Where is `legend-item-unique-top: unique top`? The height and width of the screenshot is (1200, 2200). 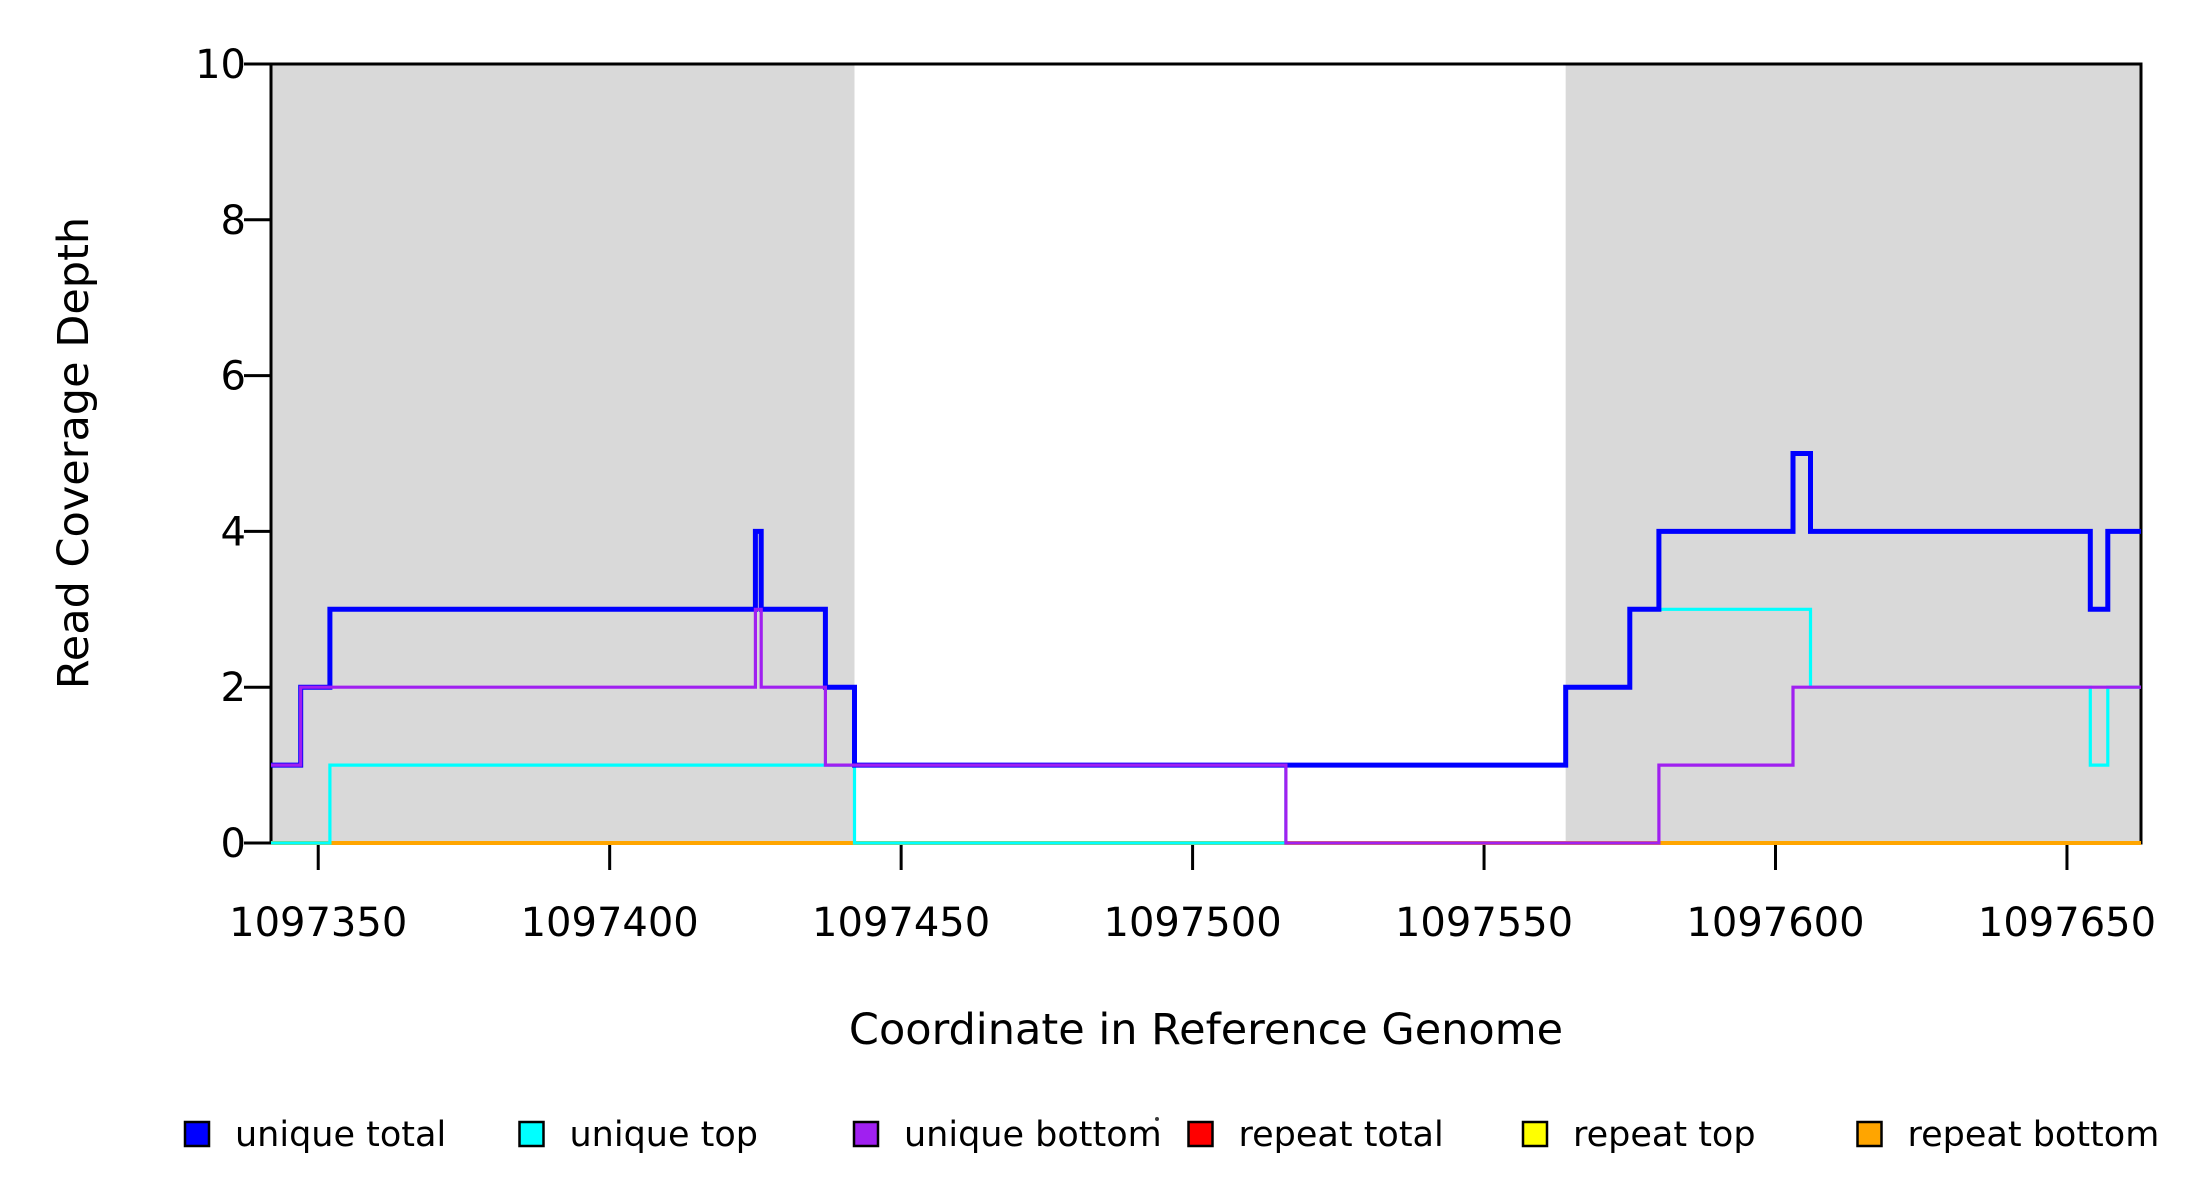 legend-item-unique-top: unique top is located at coordinates (638, 1135).